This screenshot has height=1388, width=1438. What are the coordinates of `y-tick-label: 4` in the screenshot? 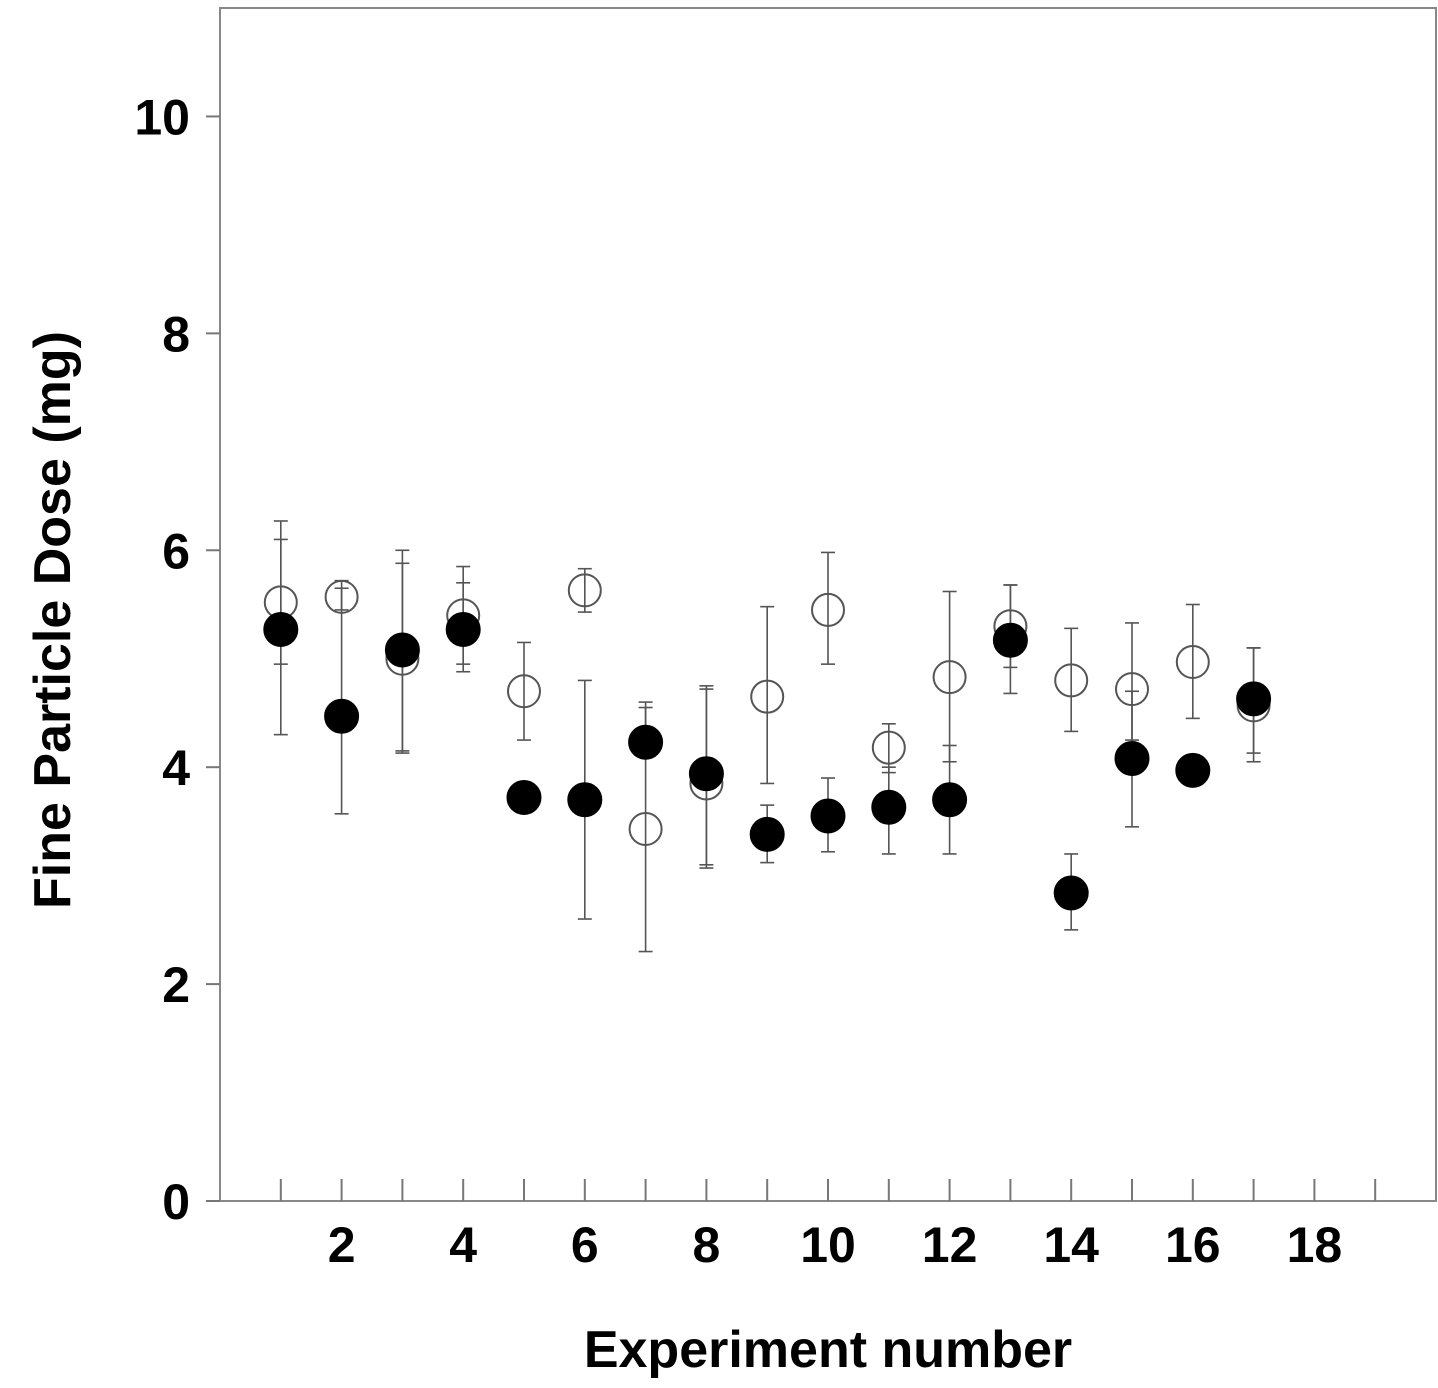 It's located at (176, 768).